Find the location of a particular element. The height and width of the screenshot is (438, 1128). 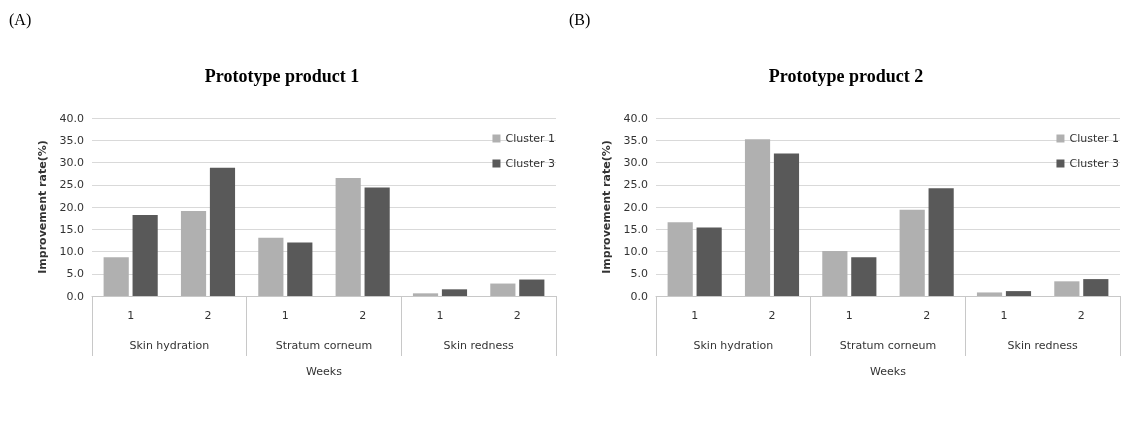

chart-title: Prototype product 1 is located at coordinates (282, 76).